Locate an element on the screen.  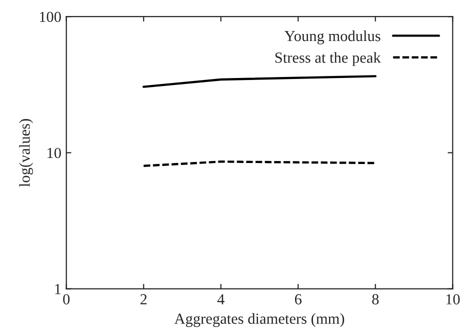
y-tick-label: 10 is located at coordinates (54, 153).